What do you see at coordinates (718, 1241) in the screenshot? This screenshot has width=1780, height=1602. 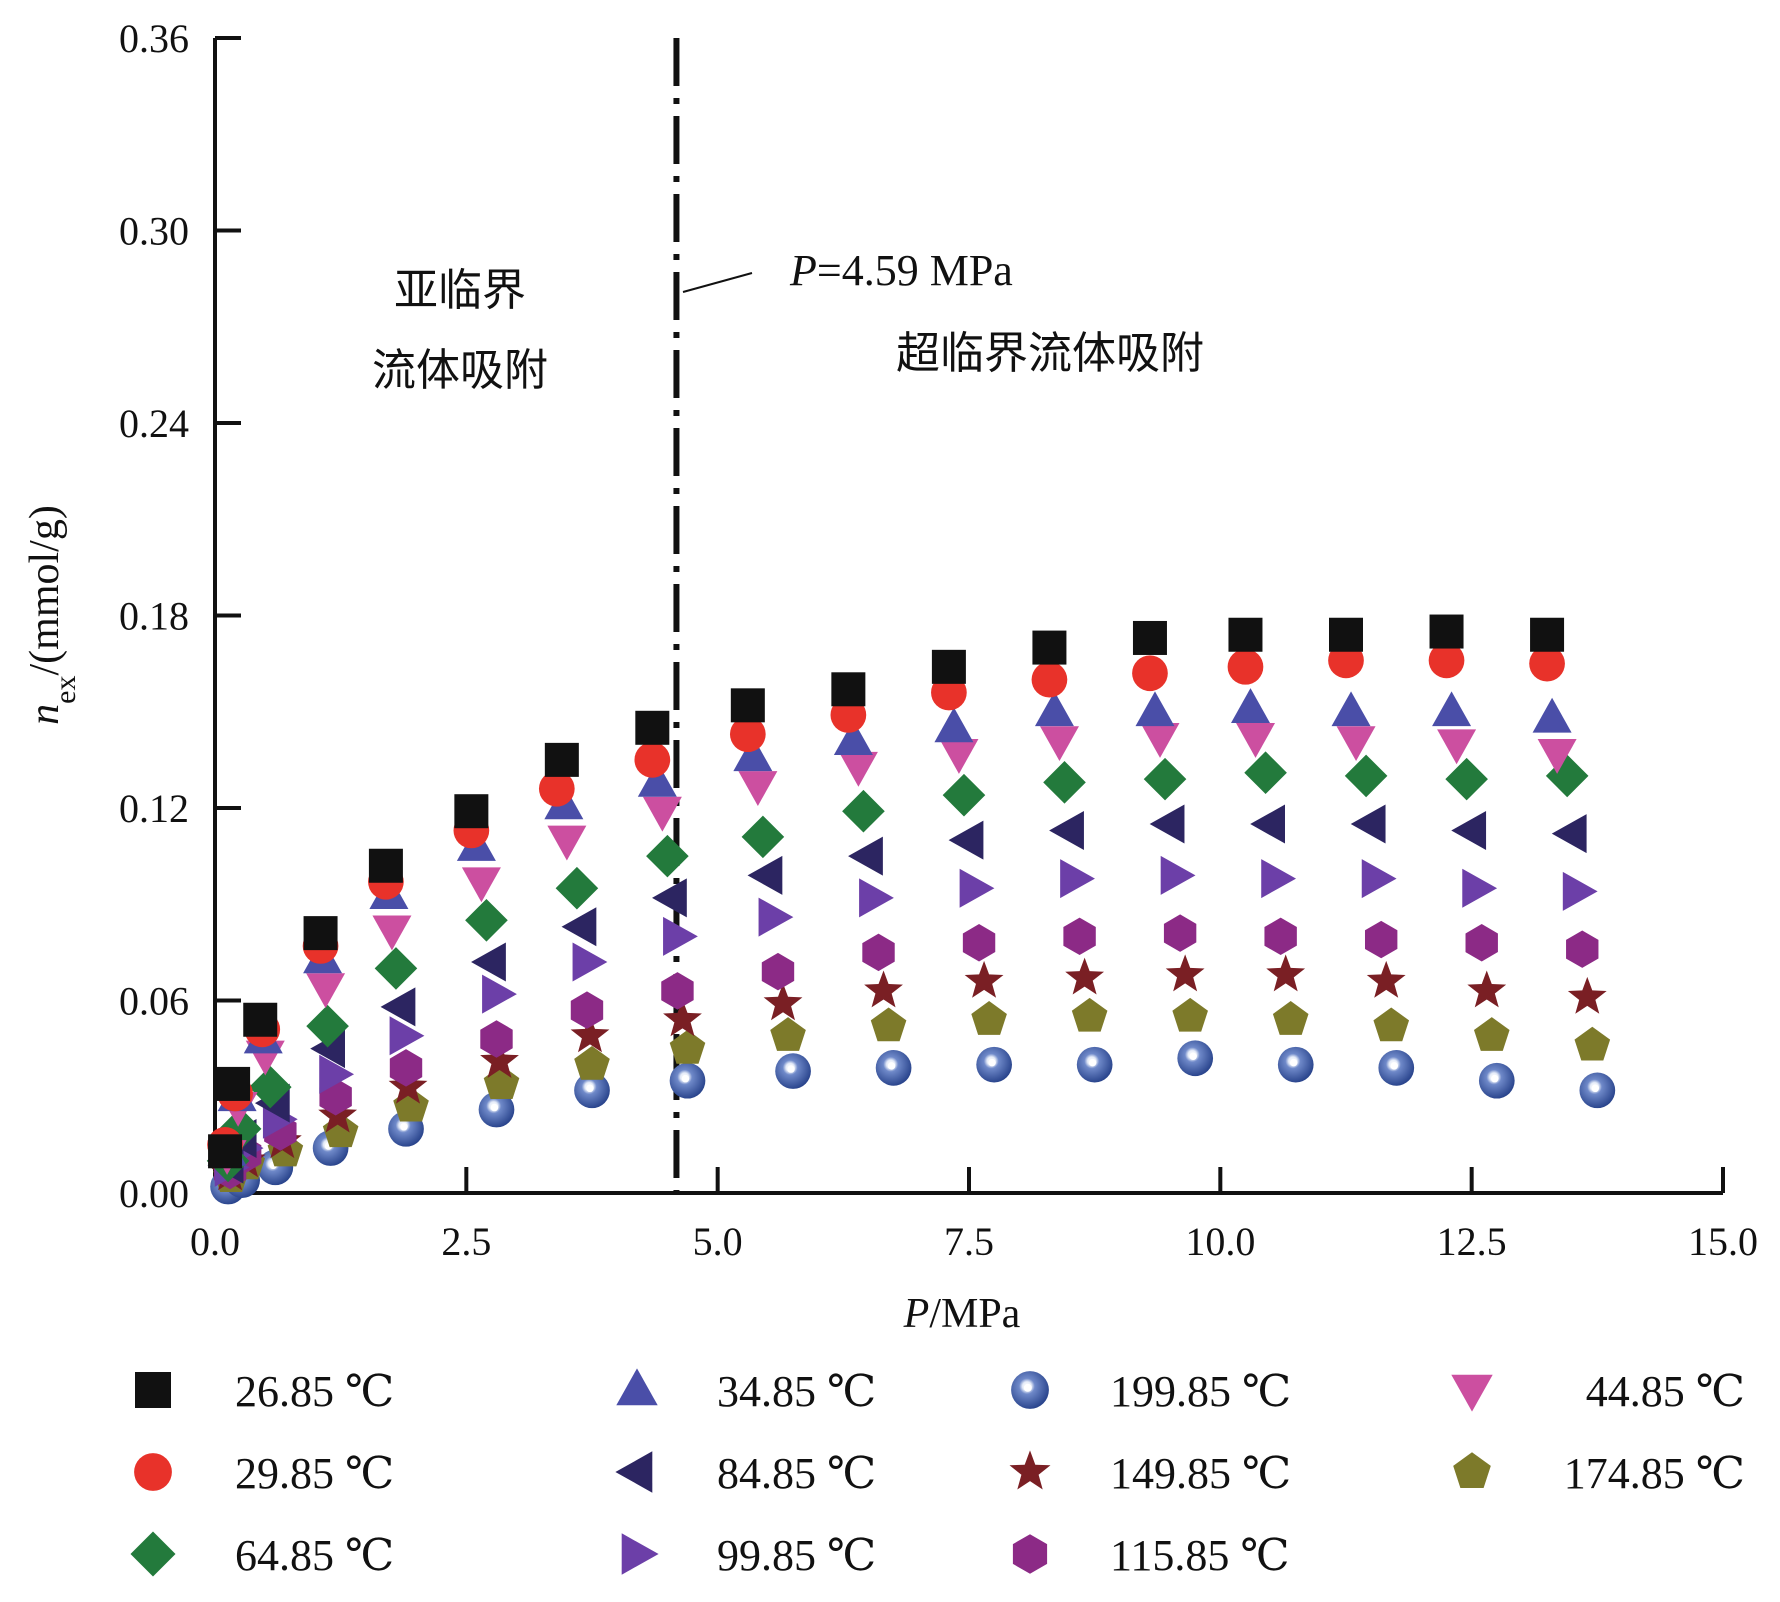 I see `x-tick-label: 5.0` at bounding box center [718, 1241].